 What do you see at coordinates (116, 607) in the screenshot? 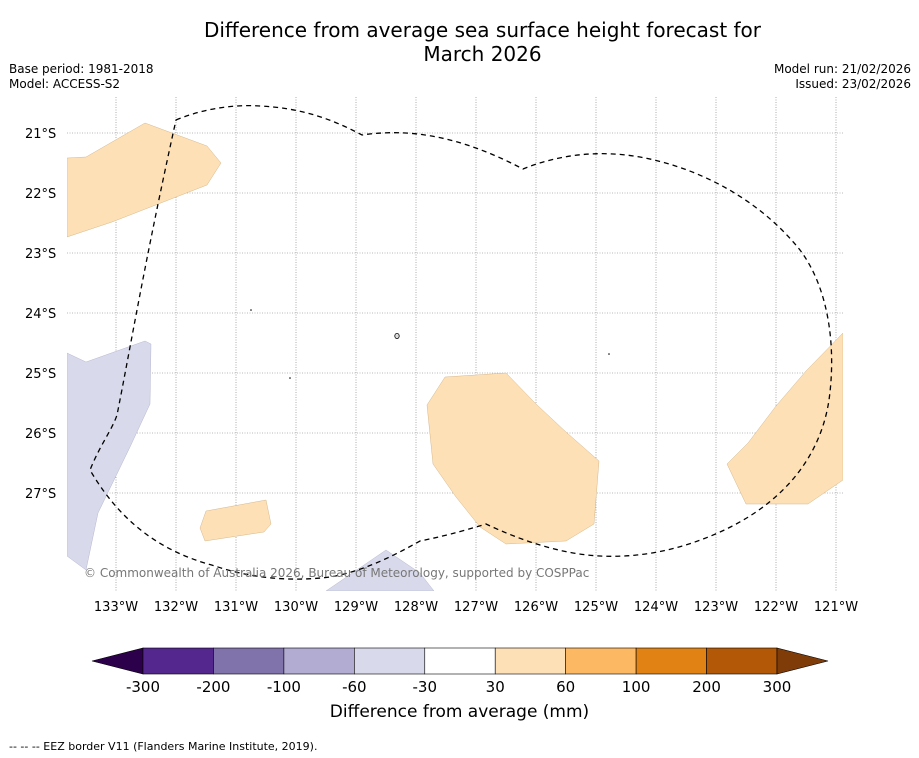
I see `lon-label: 133°W` at bounding box center [116, 607].